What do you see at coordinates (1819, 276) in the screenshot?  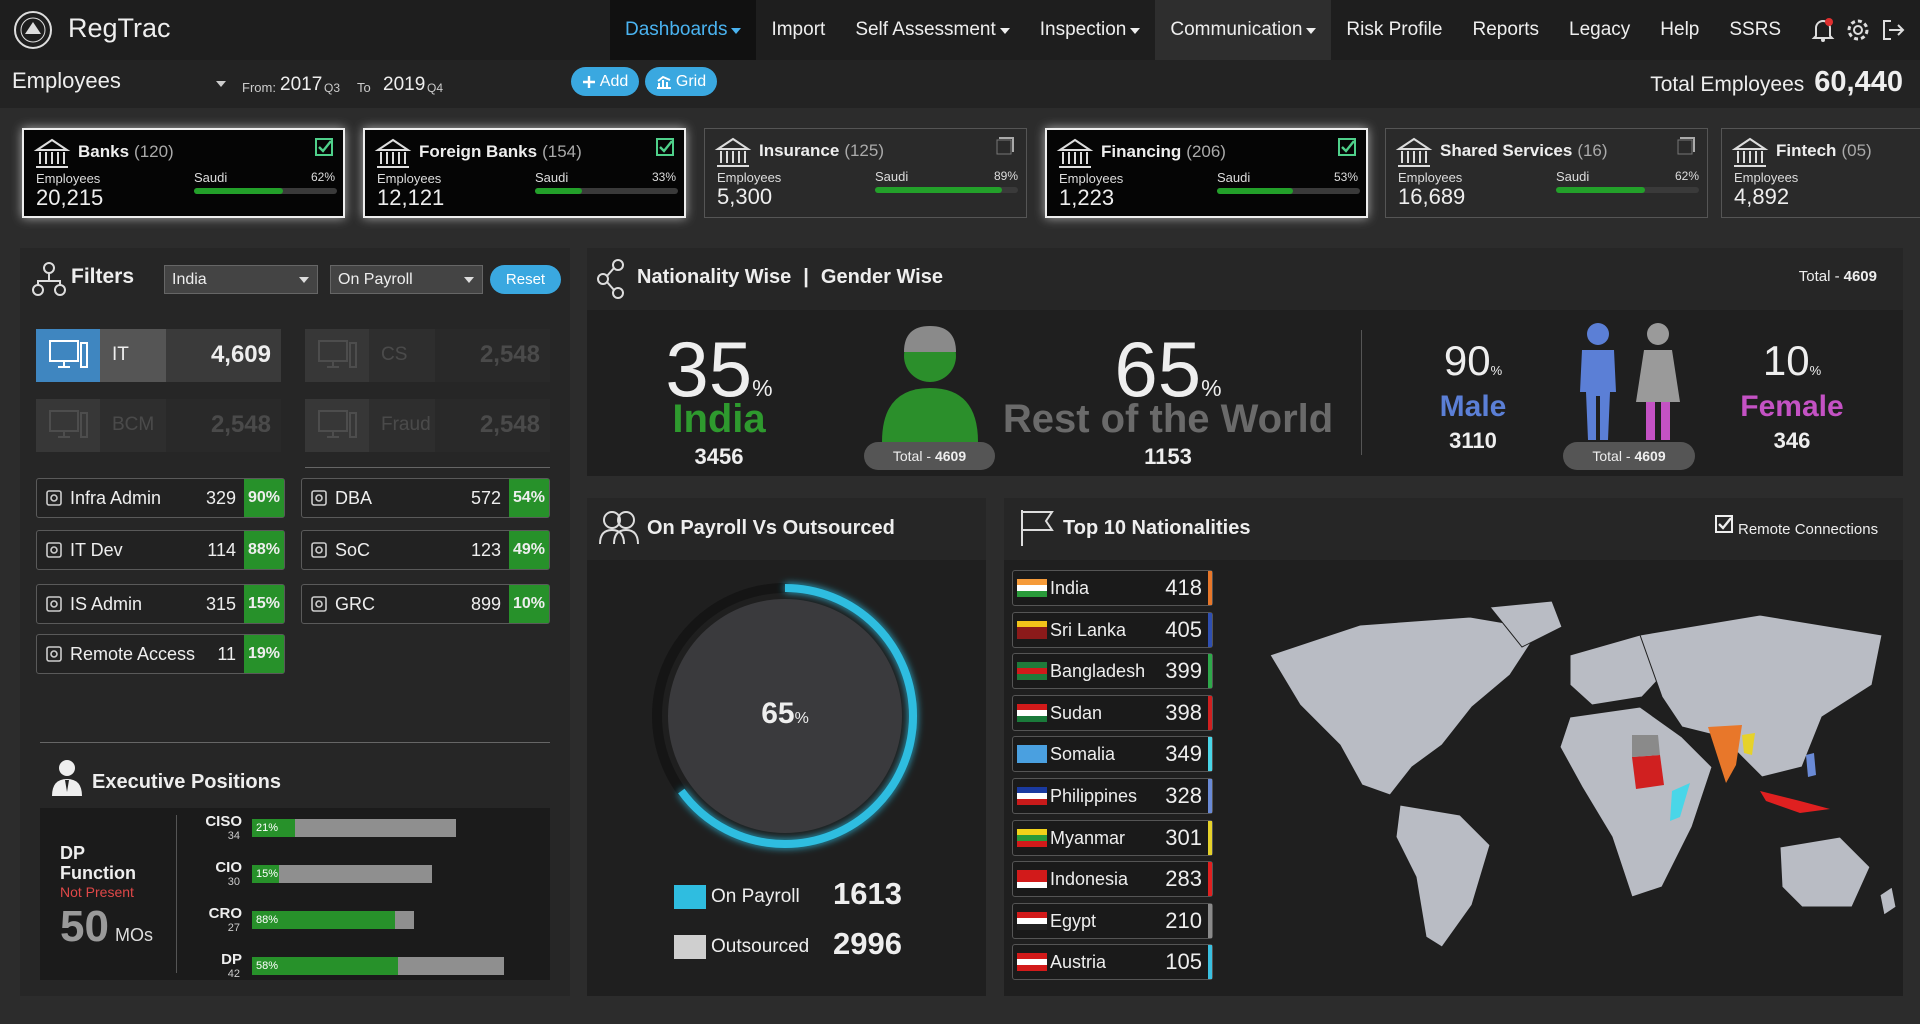 I see `total-label: Total -` at bounding box center [1819, 276].